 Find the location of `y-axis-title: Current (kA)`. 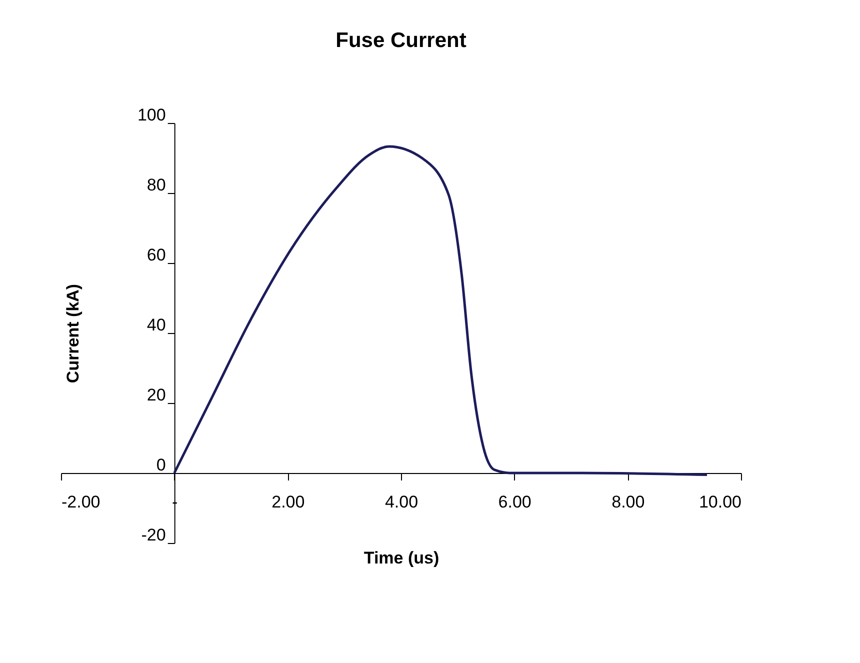

y-axis-title: Current (kA) is located at coordinates (72, 334).